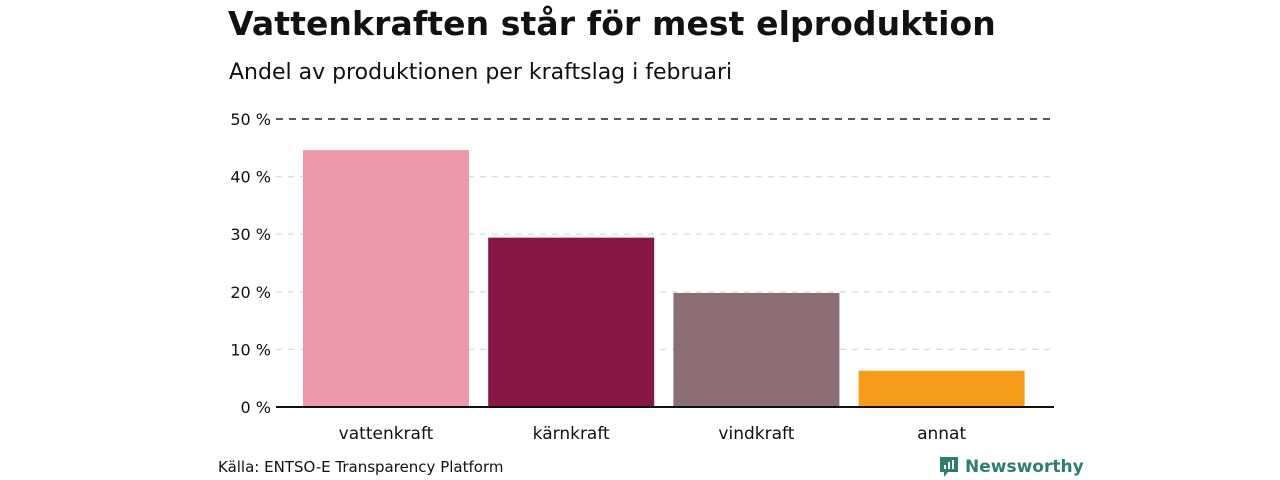 Image resolution: width=1280 pixels, height=480 pixels. Describe the element at coordinates (250, 234) in the screenshot. I see `y-tick-label: 30 %` at that location.